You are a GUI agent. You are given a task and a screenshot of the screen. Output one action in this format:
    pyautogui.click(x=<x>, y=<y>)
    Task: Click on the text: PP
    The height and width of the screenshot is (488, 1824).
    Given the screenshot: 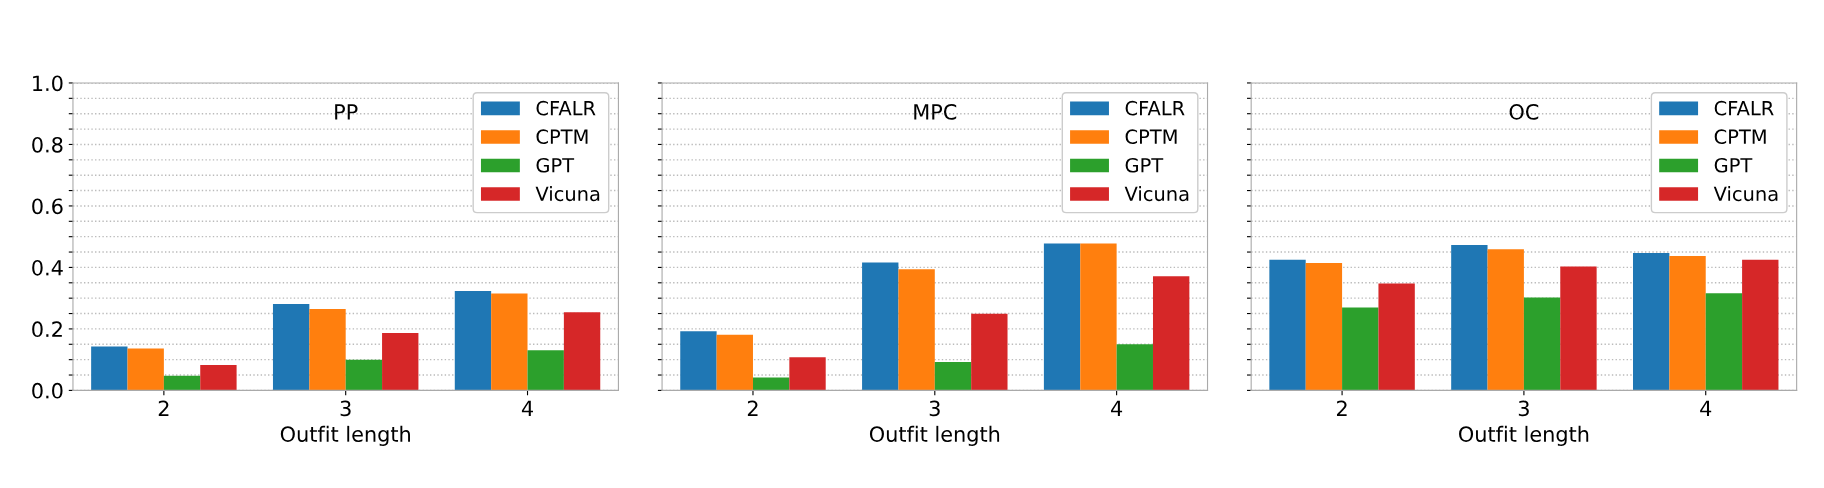 What is the action you would take?
    pyautogui.click(x=346, y=112)
    